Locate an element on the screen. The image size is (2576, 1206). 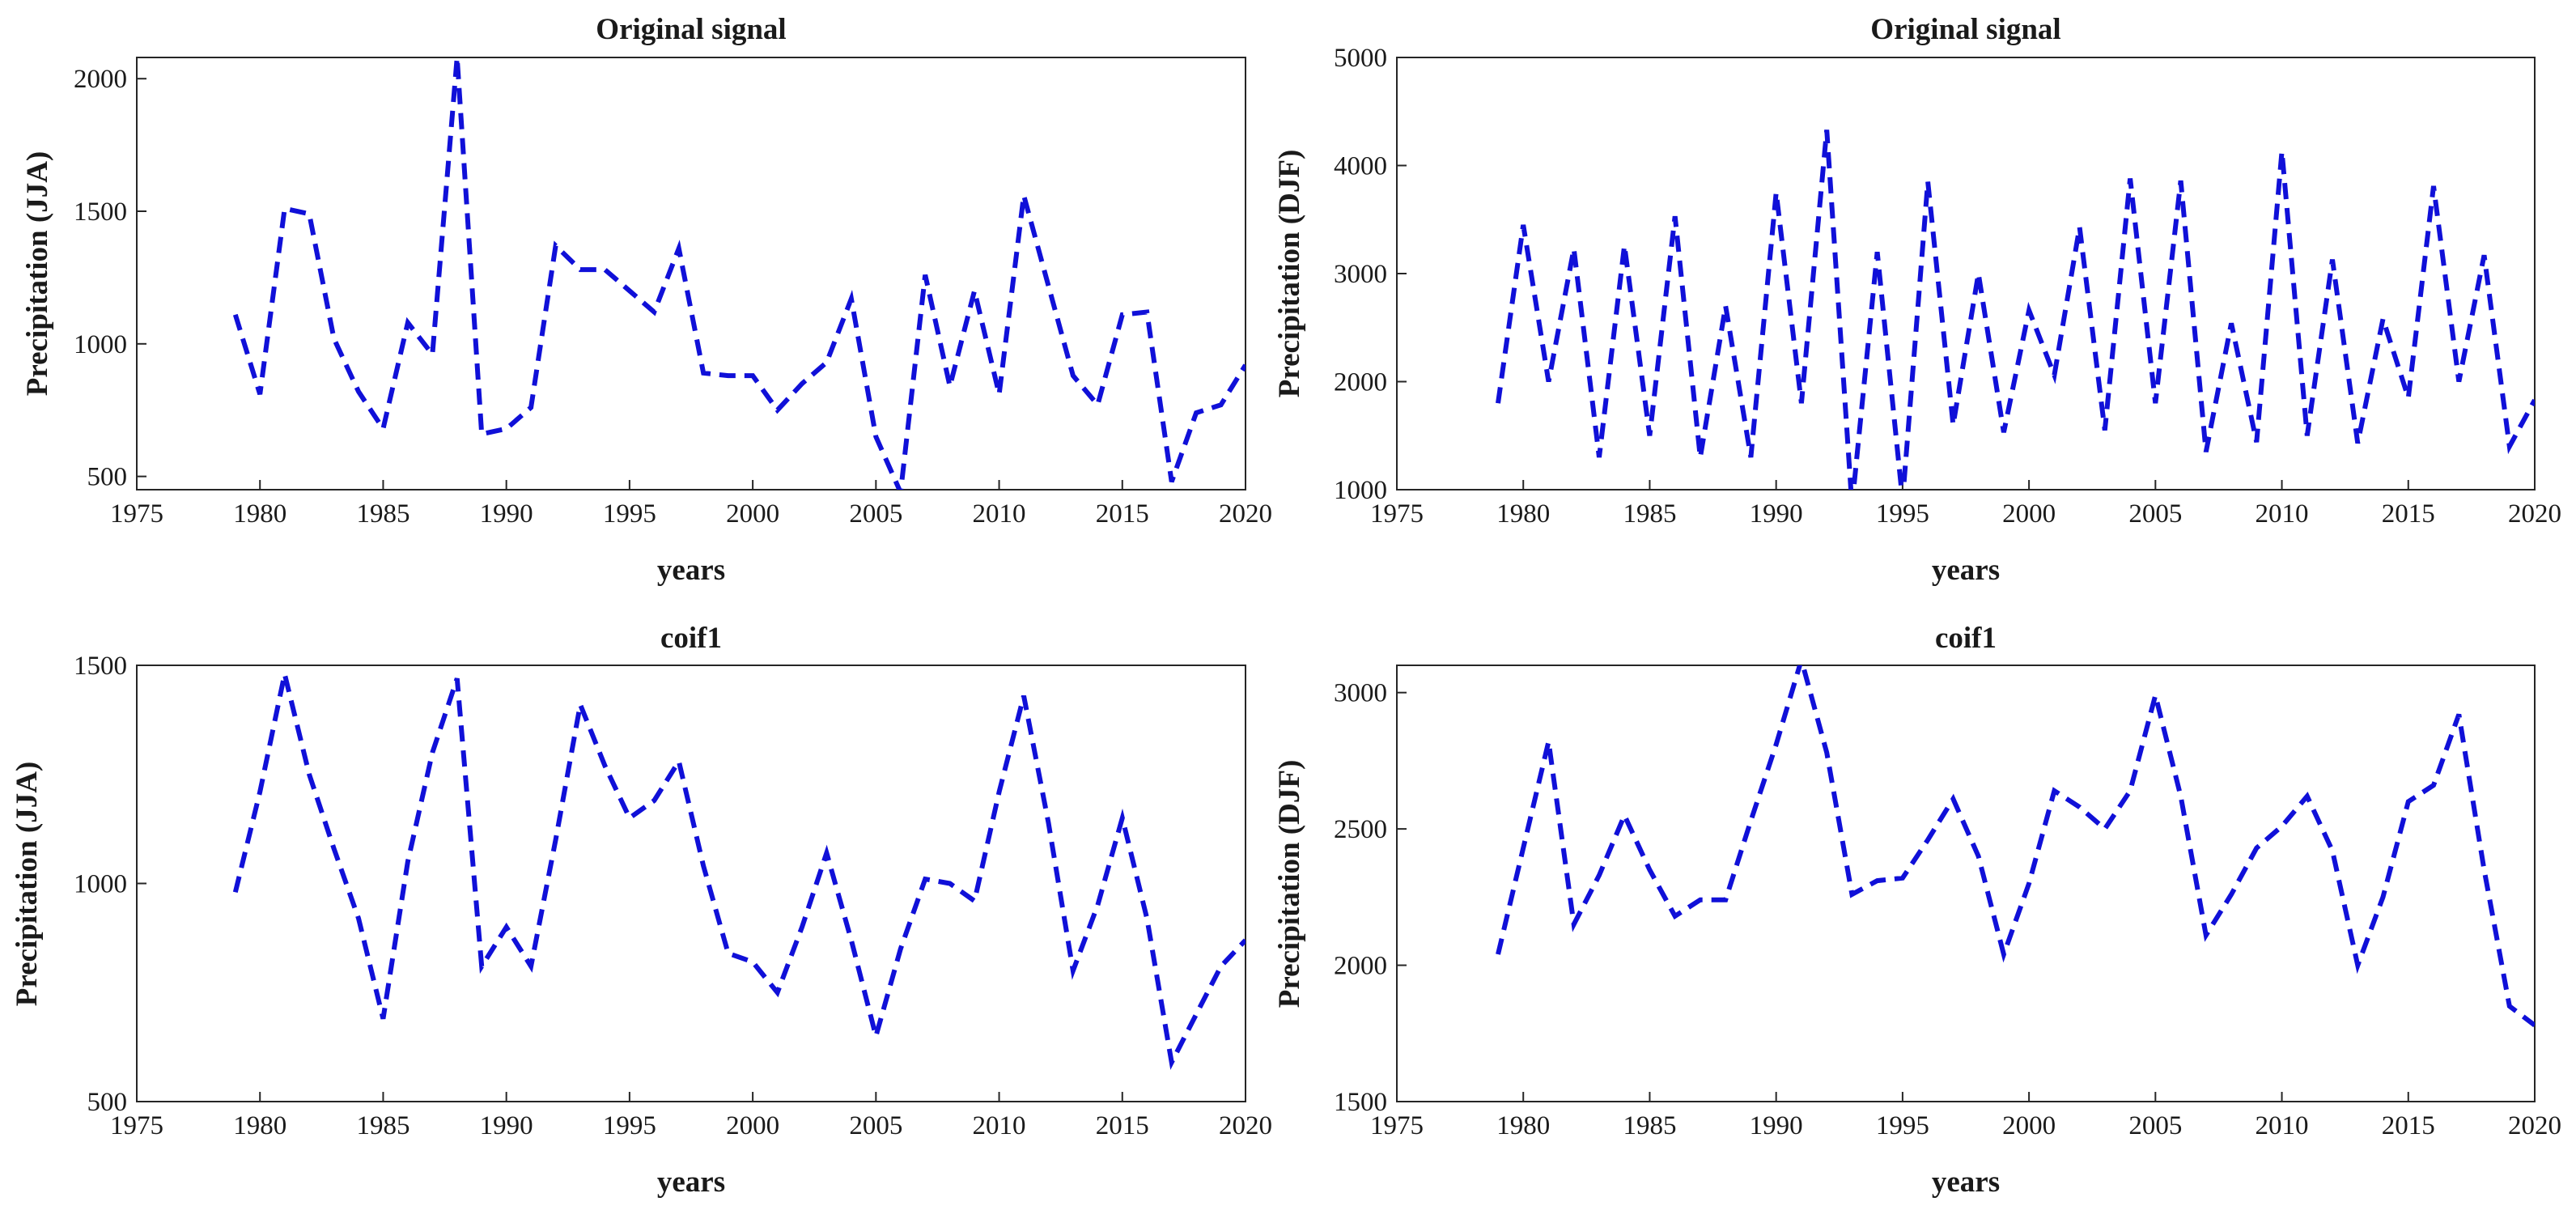
y-tick-label: 2500 is located at coordinates (1360, 829).